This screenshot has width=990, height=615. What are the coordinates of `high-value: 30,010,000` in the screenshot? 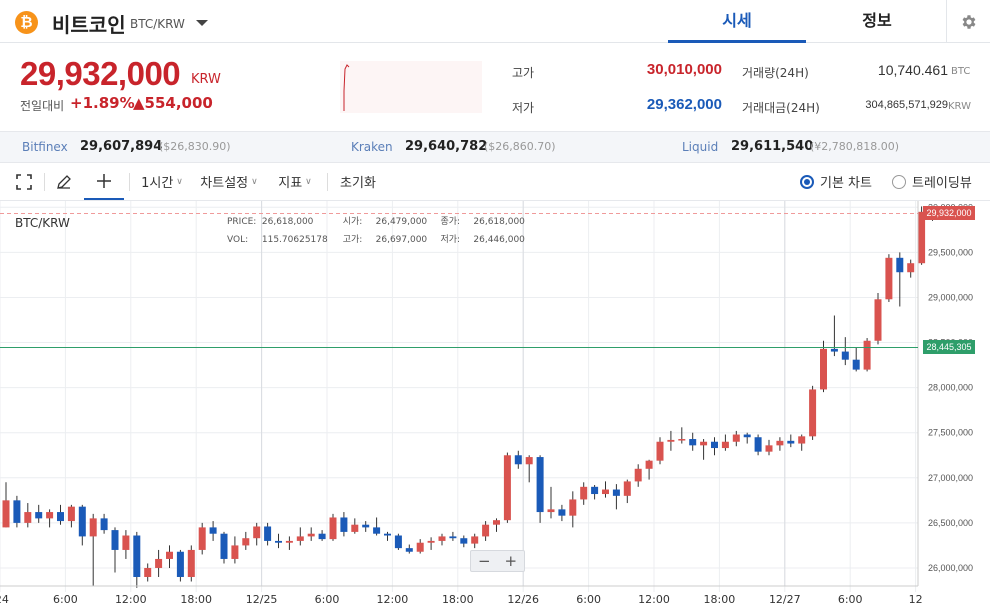 It's located at (684, 69).